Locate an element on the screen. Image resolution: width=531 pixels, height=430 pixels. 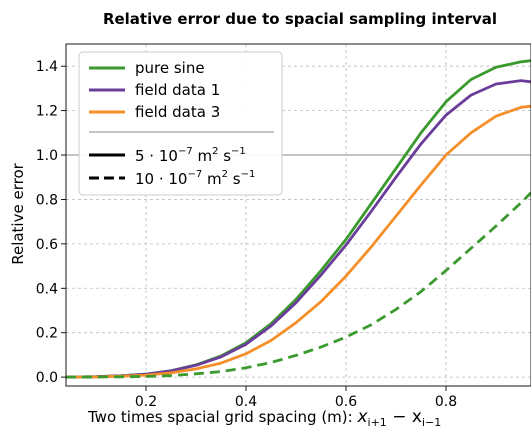
legend-solid-coef: 5 · 10 is located at coordinates (156, 156).